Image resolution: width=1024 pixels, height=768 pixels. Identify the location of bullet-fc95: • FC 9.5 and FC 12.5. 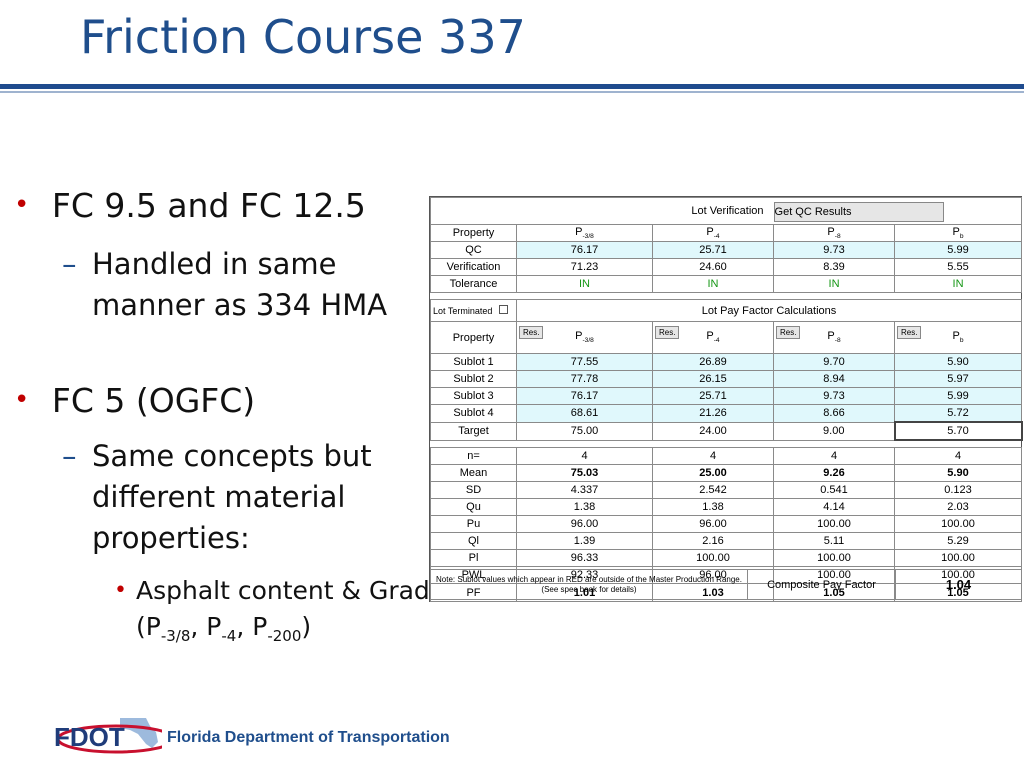
(190, 205).